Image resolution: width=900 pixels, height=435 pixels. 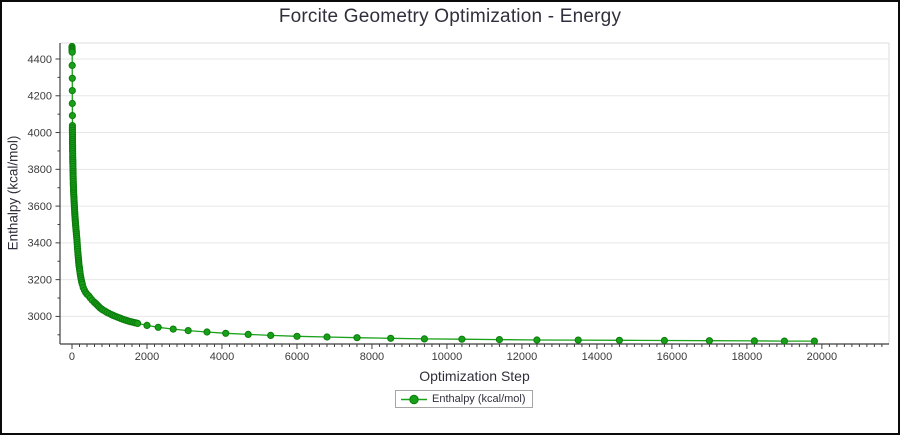 I want to click on x-tick-label: 2000, so click(x=147, y=357).